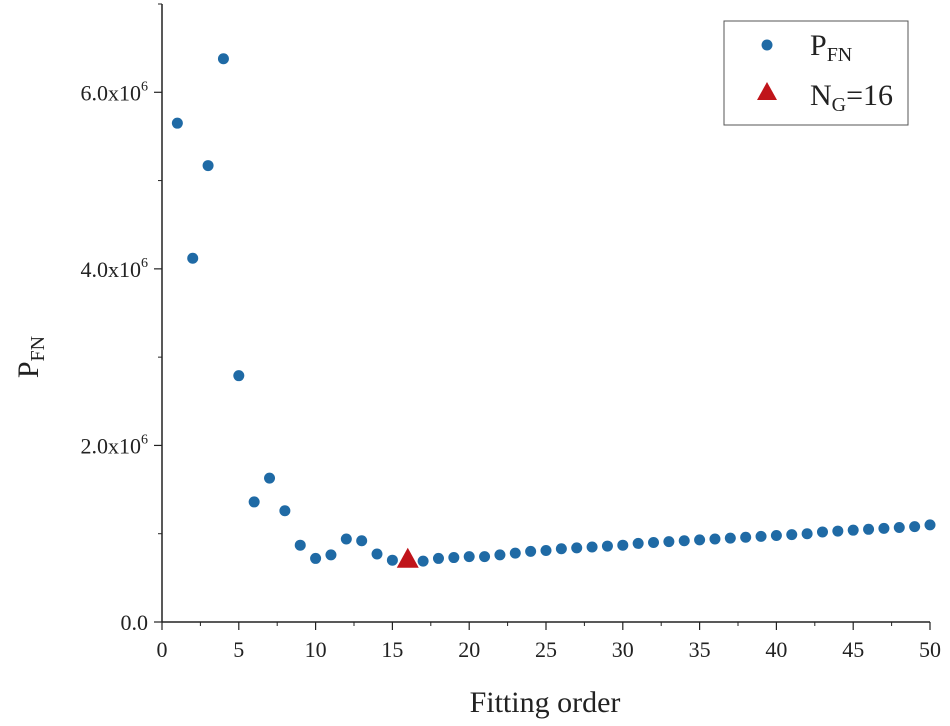 This screenshot has width=950, height=726. I want to click on x-tick-label: 30, so click(623, 649).